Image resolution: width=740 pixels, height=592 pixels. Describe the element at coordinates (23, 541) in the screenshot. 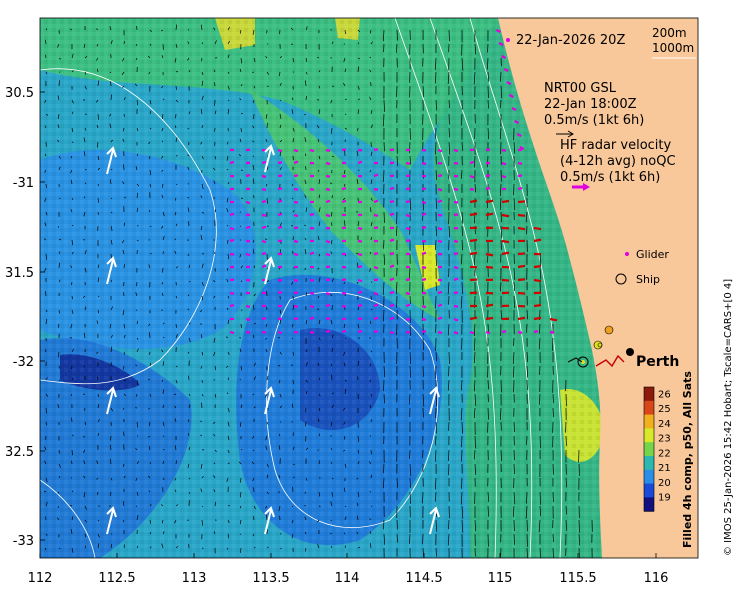

I see `y-tick-label: -33` at that location.